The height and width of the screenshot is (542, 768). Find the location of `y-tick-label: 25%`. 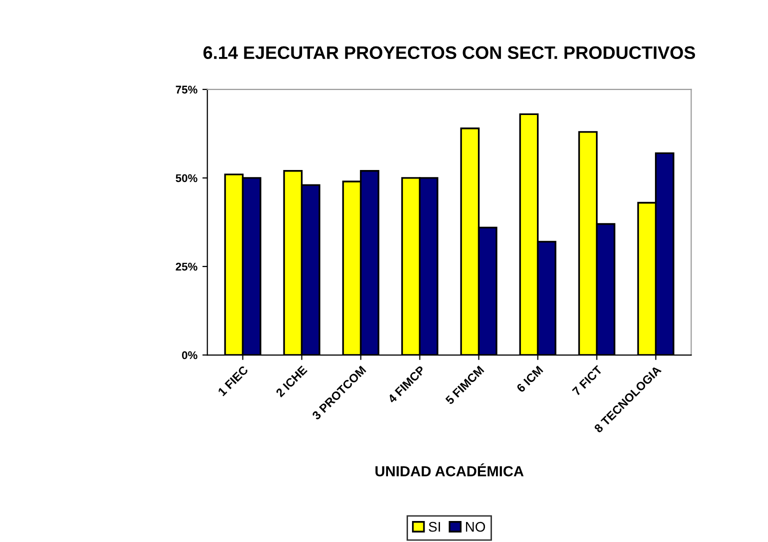

y-tick-label: 25% is located at coordinates (187, 266).